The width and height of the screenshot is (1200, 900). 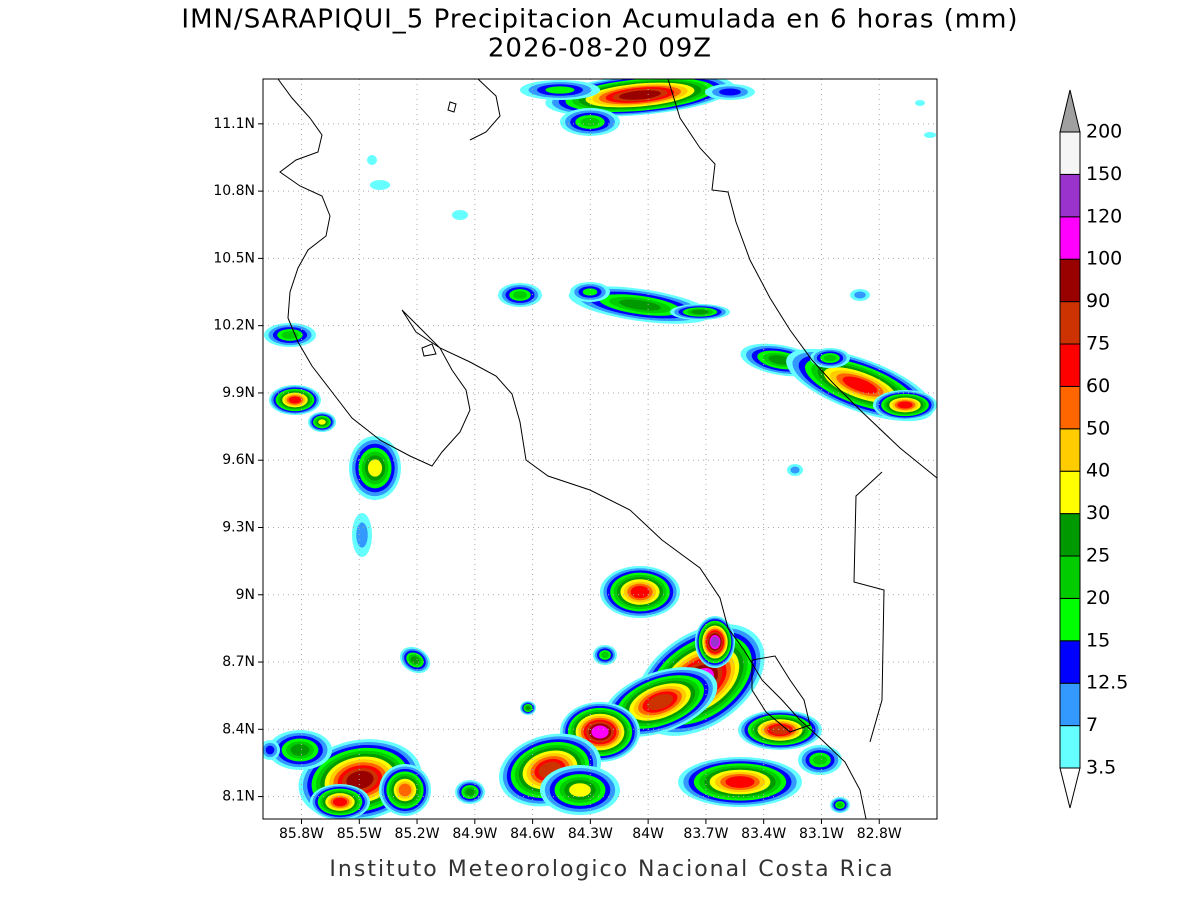 I want to click on x-tick-label: 83.4W, so click(x=763, y=834).